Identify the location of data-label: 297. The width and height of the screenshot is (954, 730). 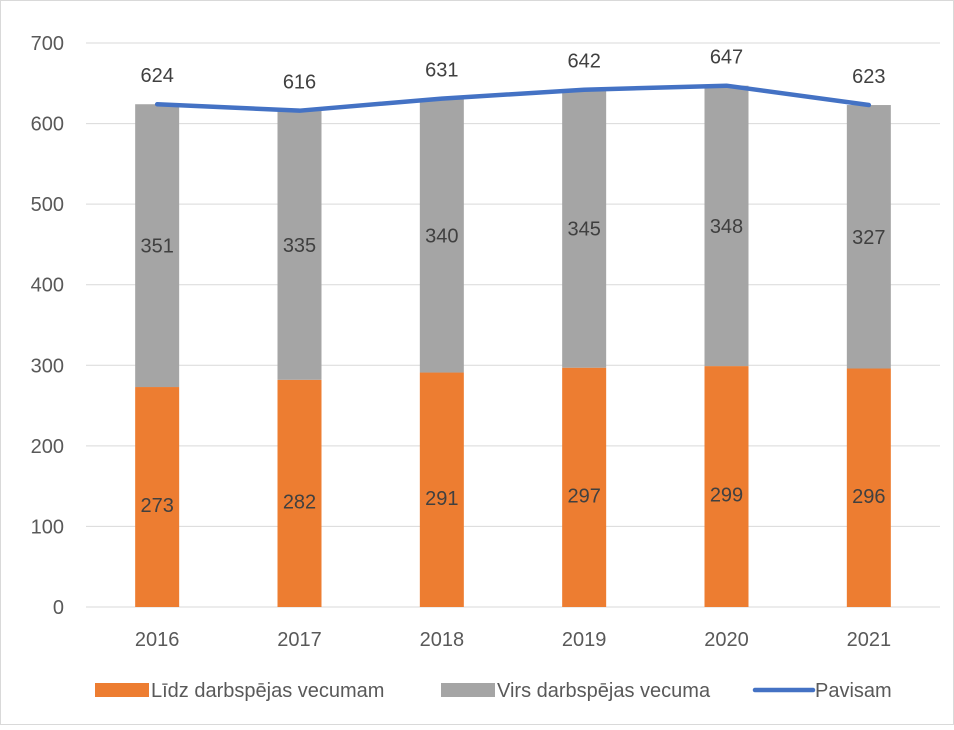
(583, 496).